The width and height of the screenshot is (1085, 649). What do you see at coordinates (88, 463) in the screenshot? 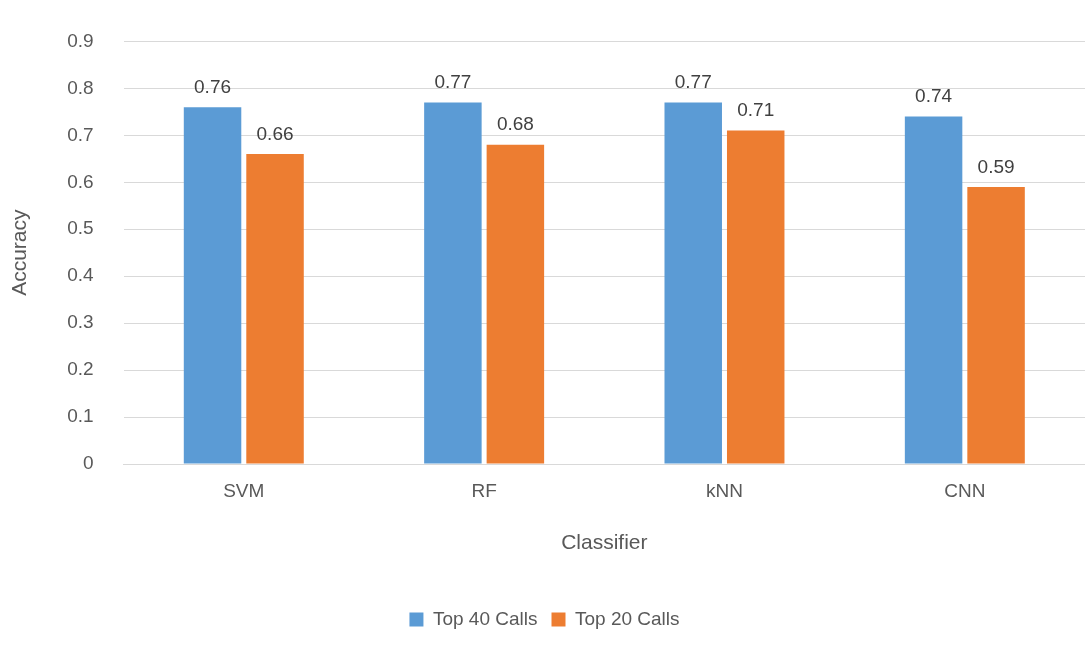
I see `y-tick-label: 0` at bounding box center [88, 463].